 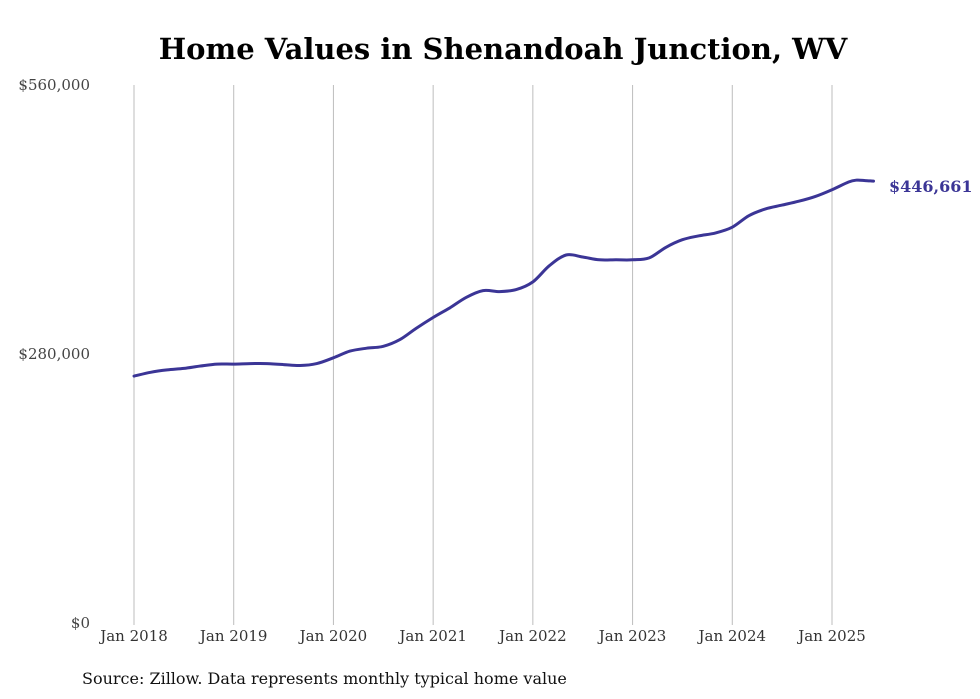 I want to click on x-tick-label: Jan 2020, so click(x=333, y=636).